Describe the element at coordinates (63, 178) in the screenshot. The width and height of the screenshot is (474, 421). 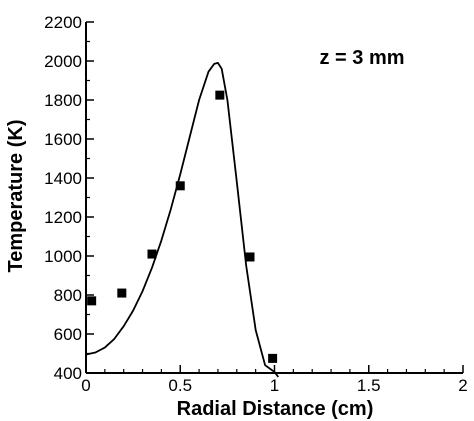
I see `y-tick-label: 1400` at that location.